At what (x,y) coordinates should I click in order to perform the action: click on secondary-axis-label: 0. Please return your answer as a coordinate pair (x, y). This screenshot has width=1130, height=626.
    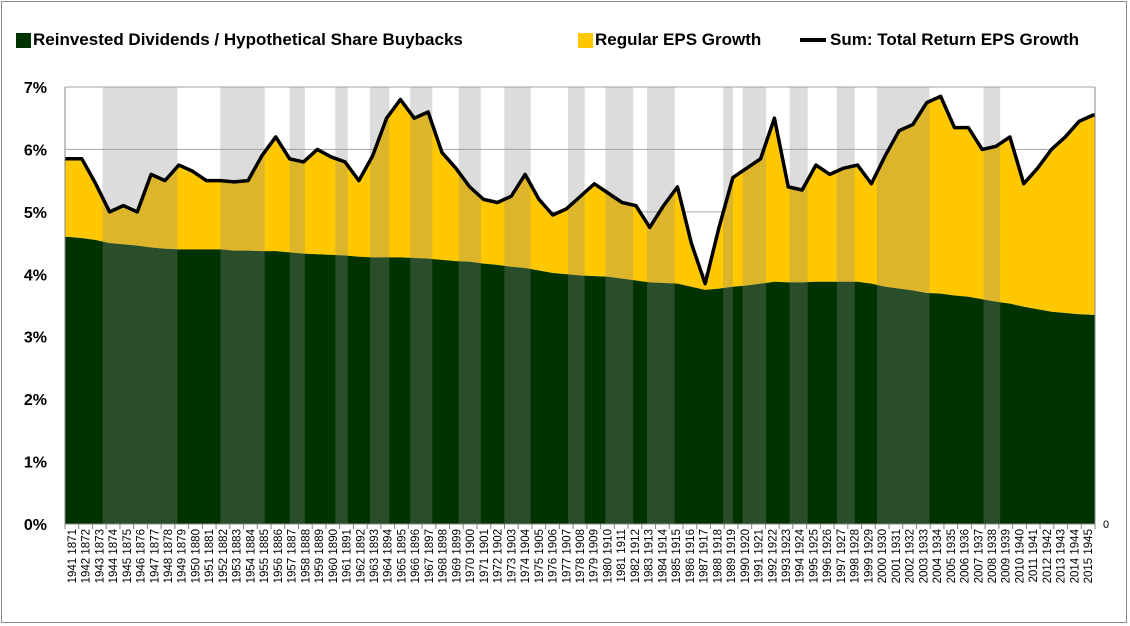
    Looking at the image, I should click on (1106, 525).